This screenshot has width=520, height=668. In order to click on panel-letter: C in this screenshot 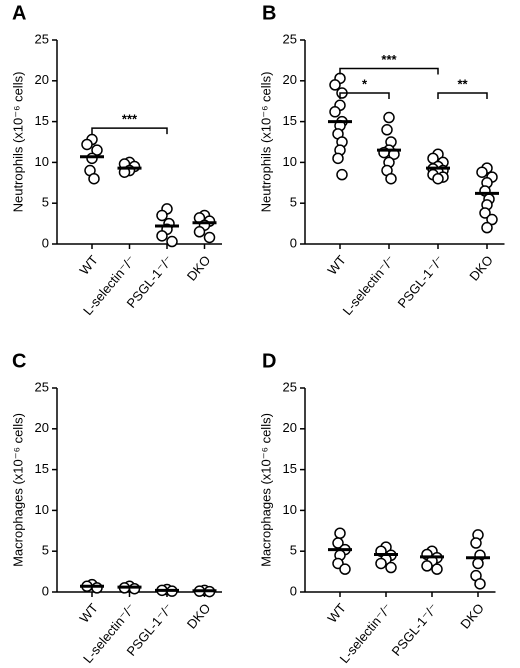, I will do `click(19, 361)`.